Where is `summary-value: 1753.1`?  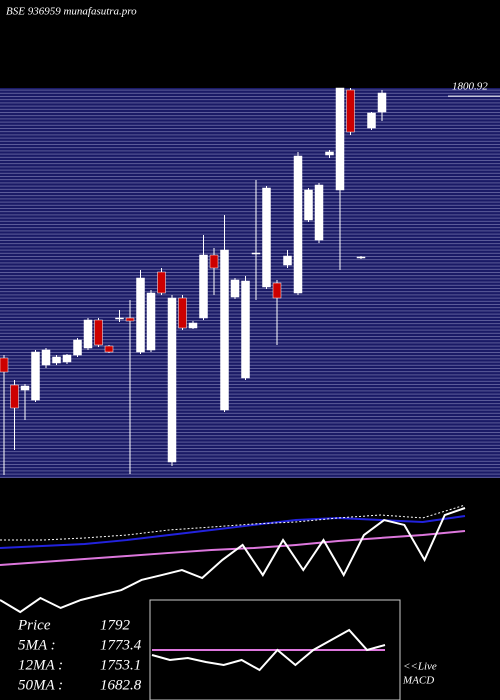
summary-value: 1753.1 is located at coordinates (120, 665).